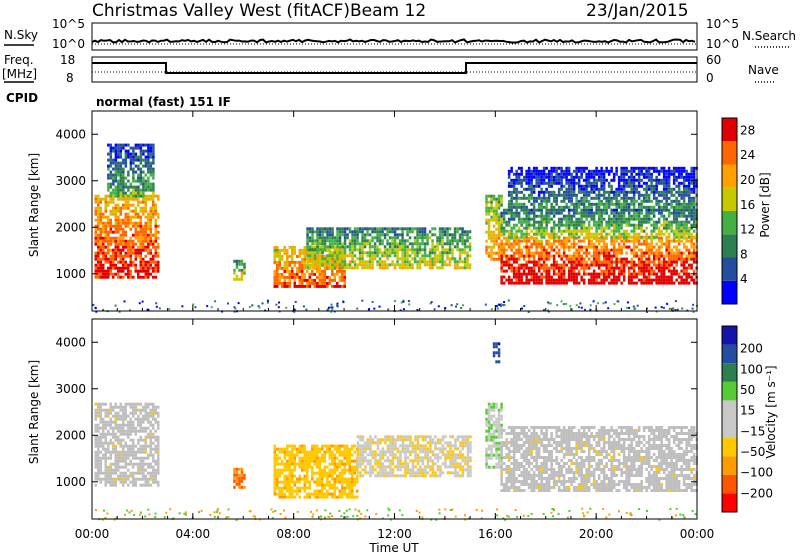 This screenshot has height=554, width=800. I want to click on colorbar-swatch, so click(729, 199).